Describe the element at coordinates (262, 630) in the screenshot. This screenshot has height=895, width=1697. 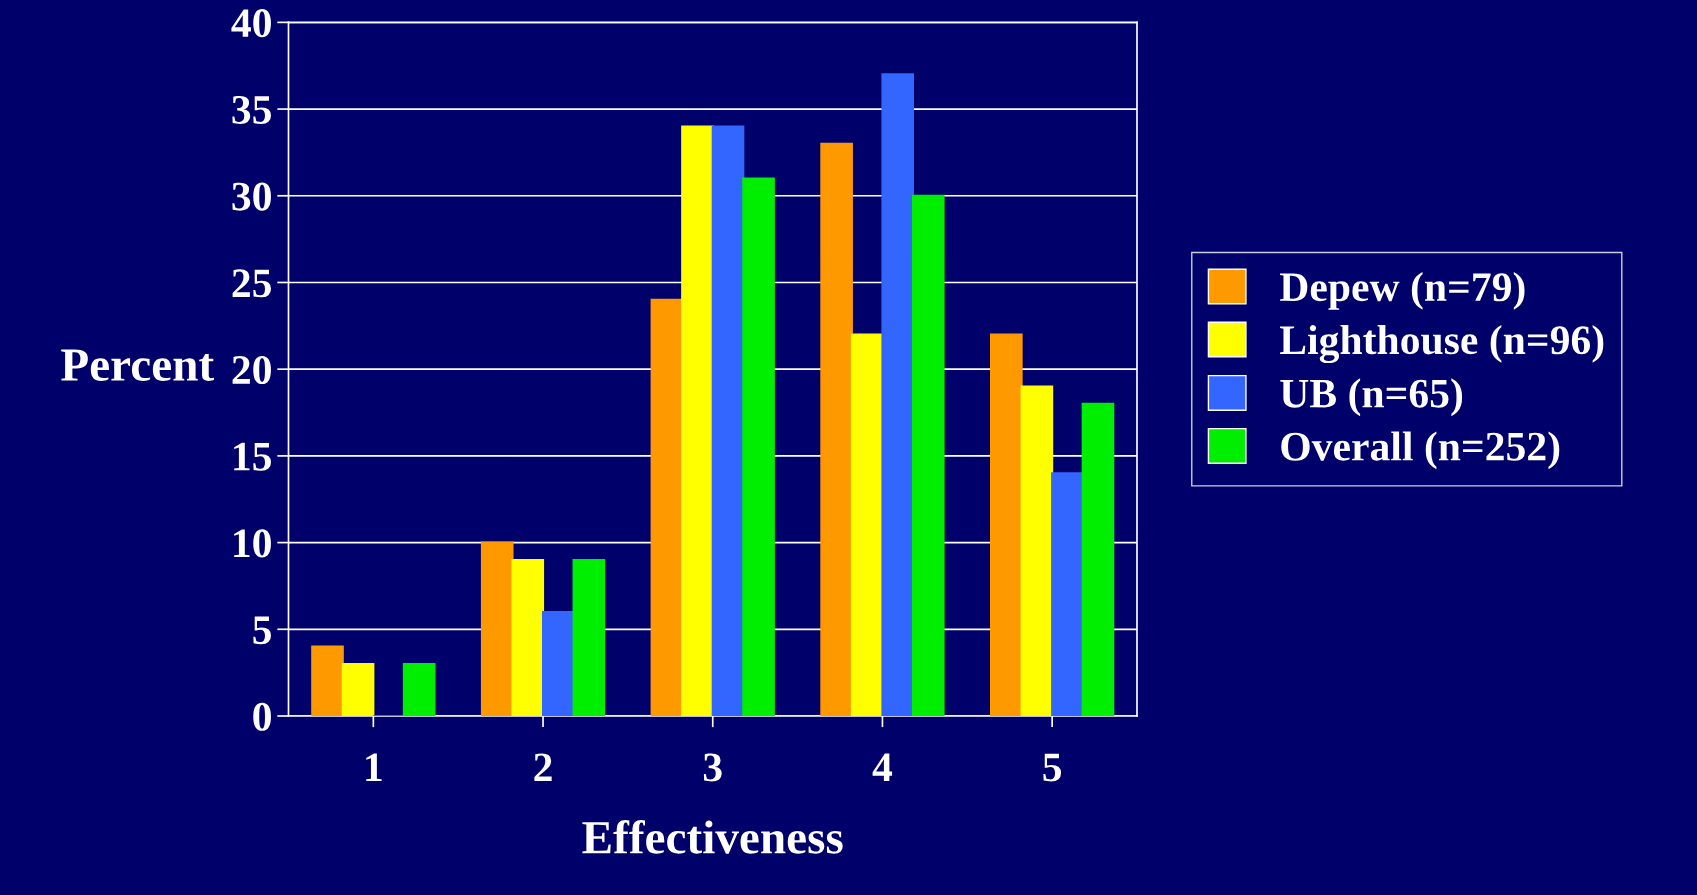
I see `y-tick-label: 5` at that location.